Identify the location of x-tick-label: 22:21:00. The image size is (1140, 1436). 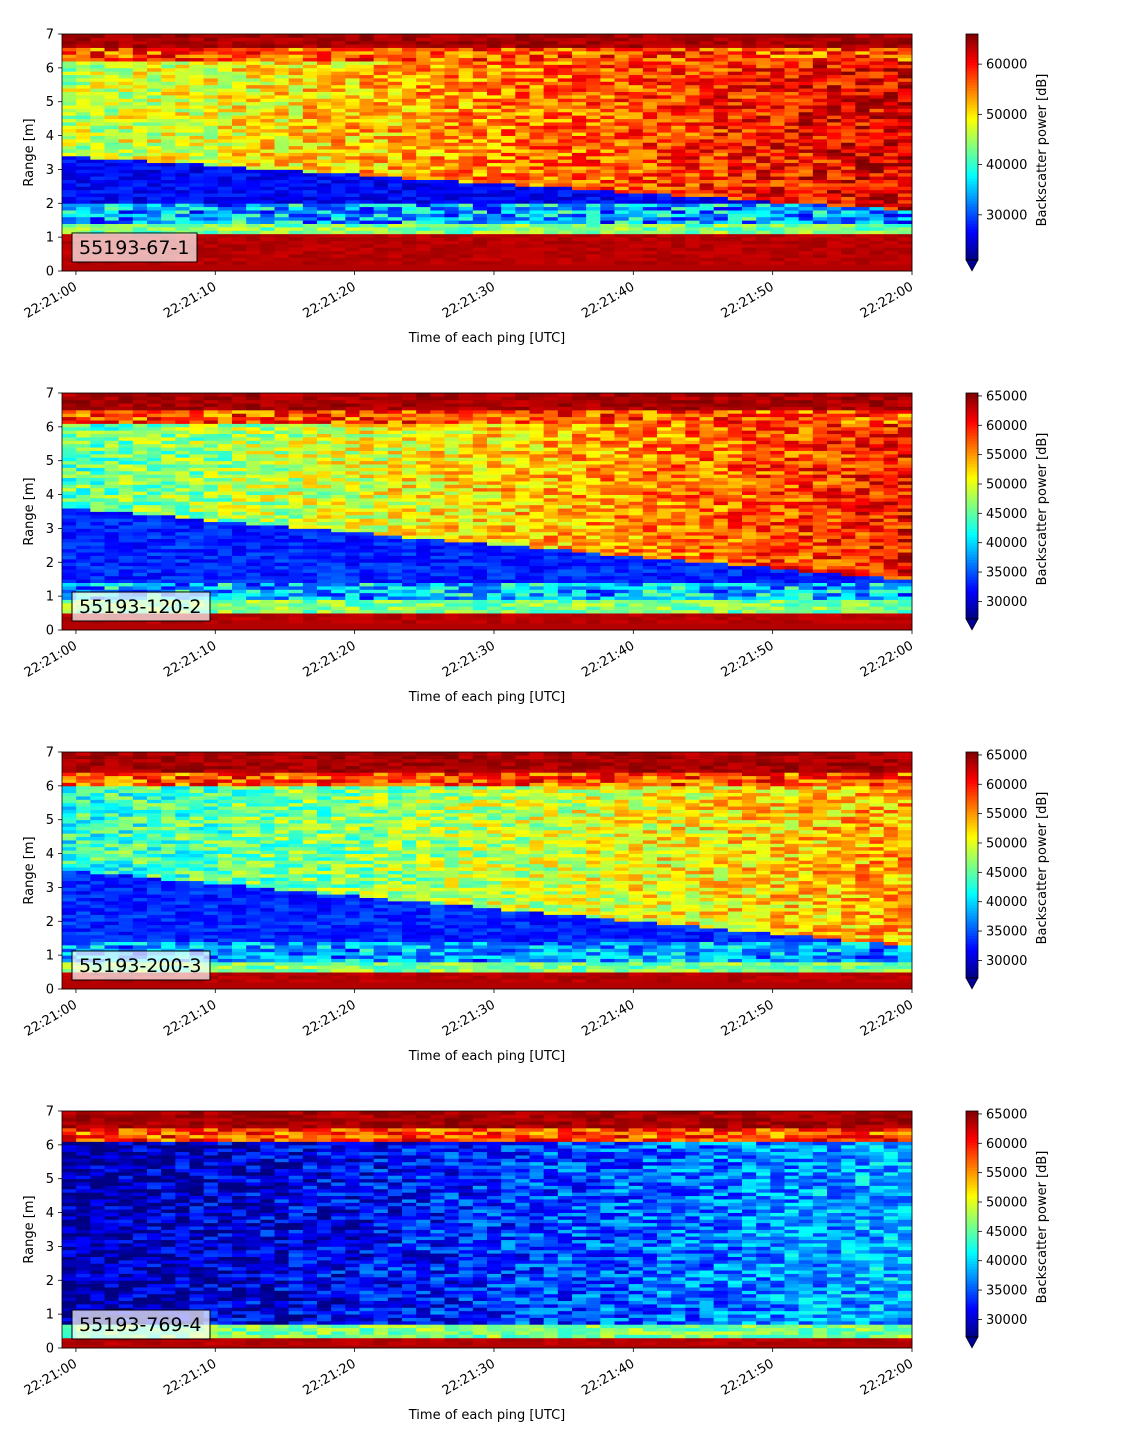
(51, 300).